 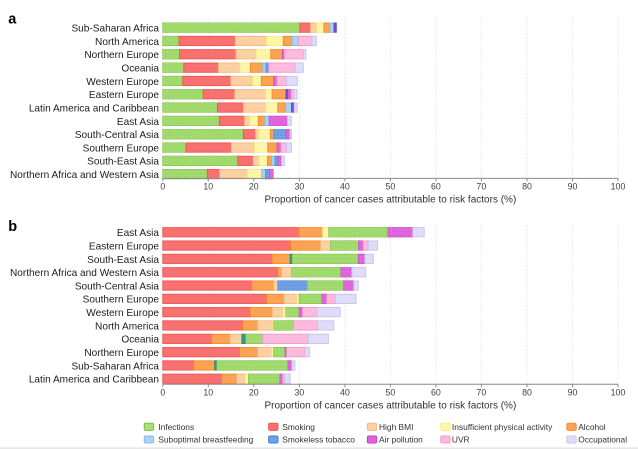 I want to click on svg-text: Suboptimal breastfeeding, so click(x=205, y=440).